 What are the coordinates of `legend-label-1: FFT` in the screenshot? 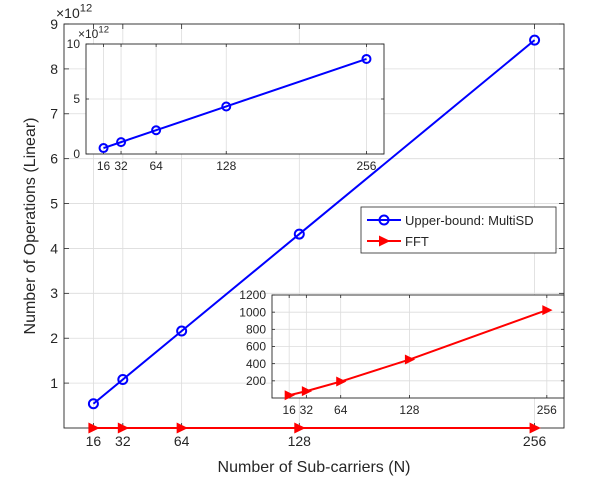 It's located at (417, 241).